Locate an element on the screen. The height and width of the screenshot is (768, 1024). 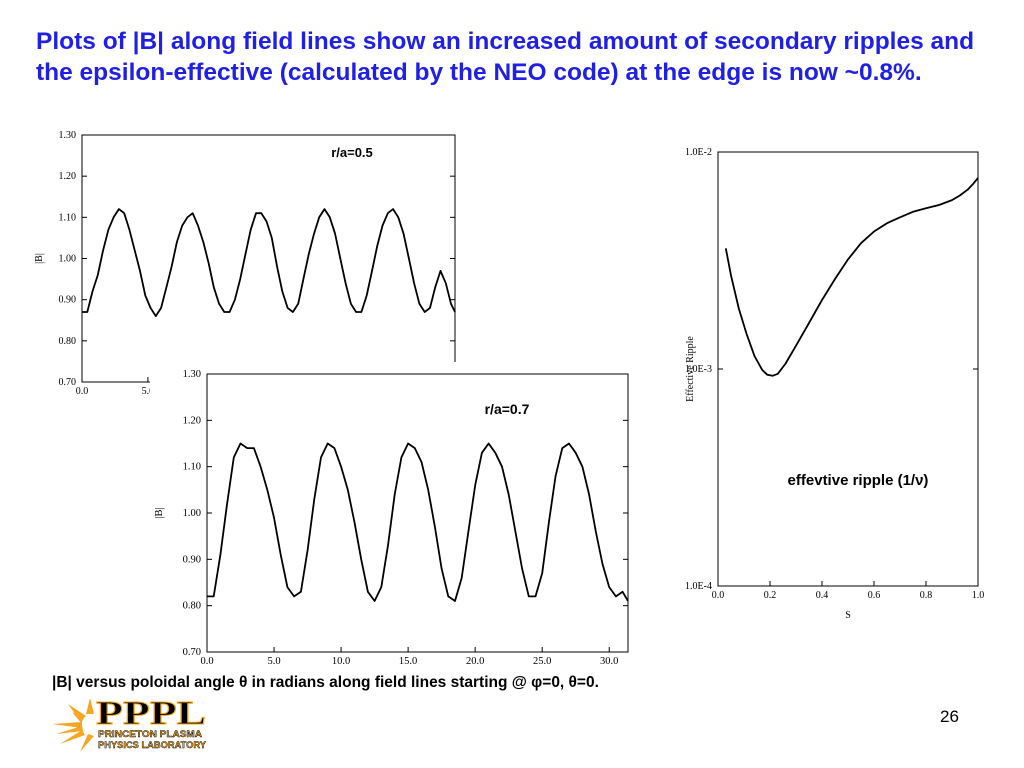
b-ra05-xtick-label: 0.0 is located at coordinates (82, 391).